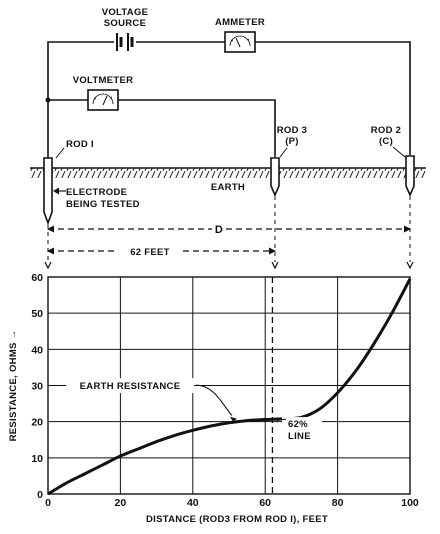  What do you see at coordinates (219, 230) in the screenshot?
I see `dimension-d-label: D` at bounding box center [219, 230].